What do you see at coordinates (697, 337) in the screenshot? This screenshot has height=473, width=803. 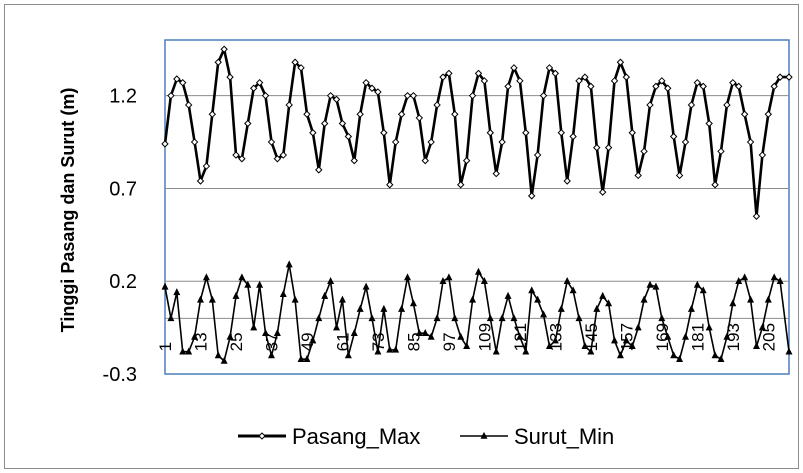 I see `x-tick-label: 181` at bounding box center [697, 337].